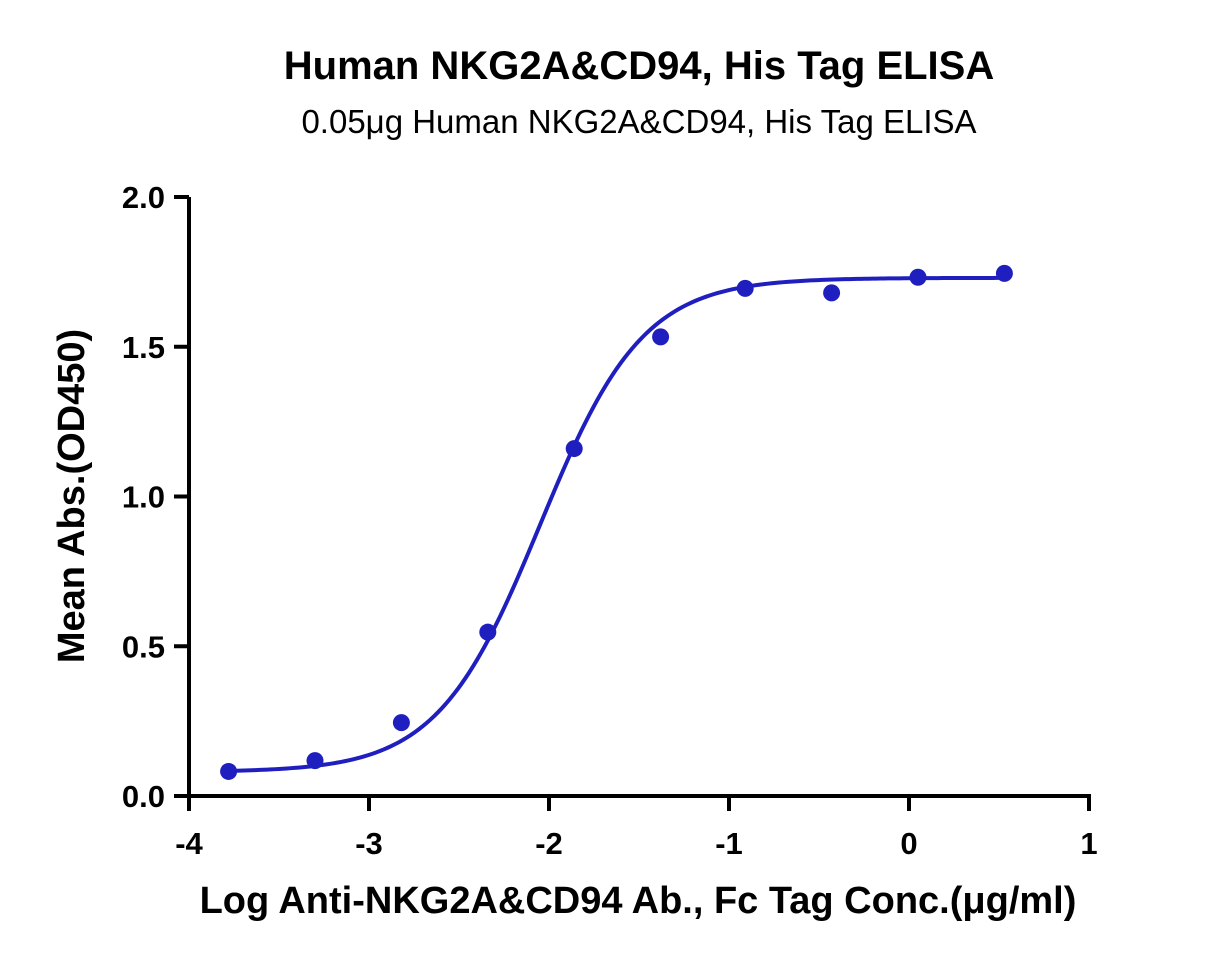 Image resolution: width=1214 pixels, height=969 pixels. I want to click on x-tick-label: -3, so click(369, 843).